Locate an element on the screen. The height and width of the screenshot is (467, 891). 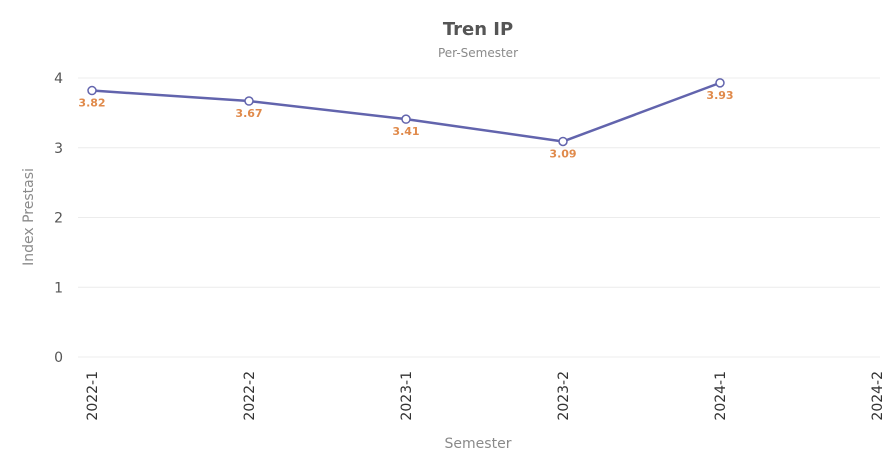
x-tick-label: 2023-2 is located at coordinates (564, 396).